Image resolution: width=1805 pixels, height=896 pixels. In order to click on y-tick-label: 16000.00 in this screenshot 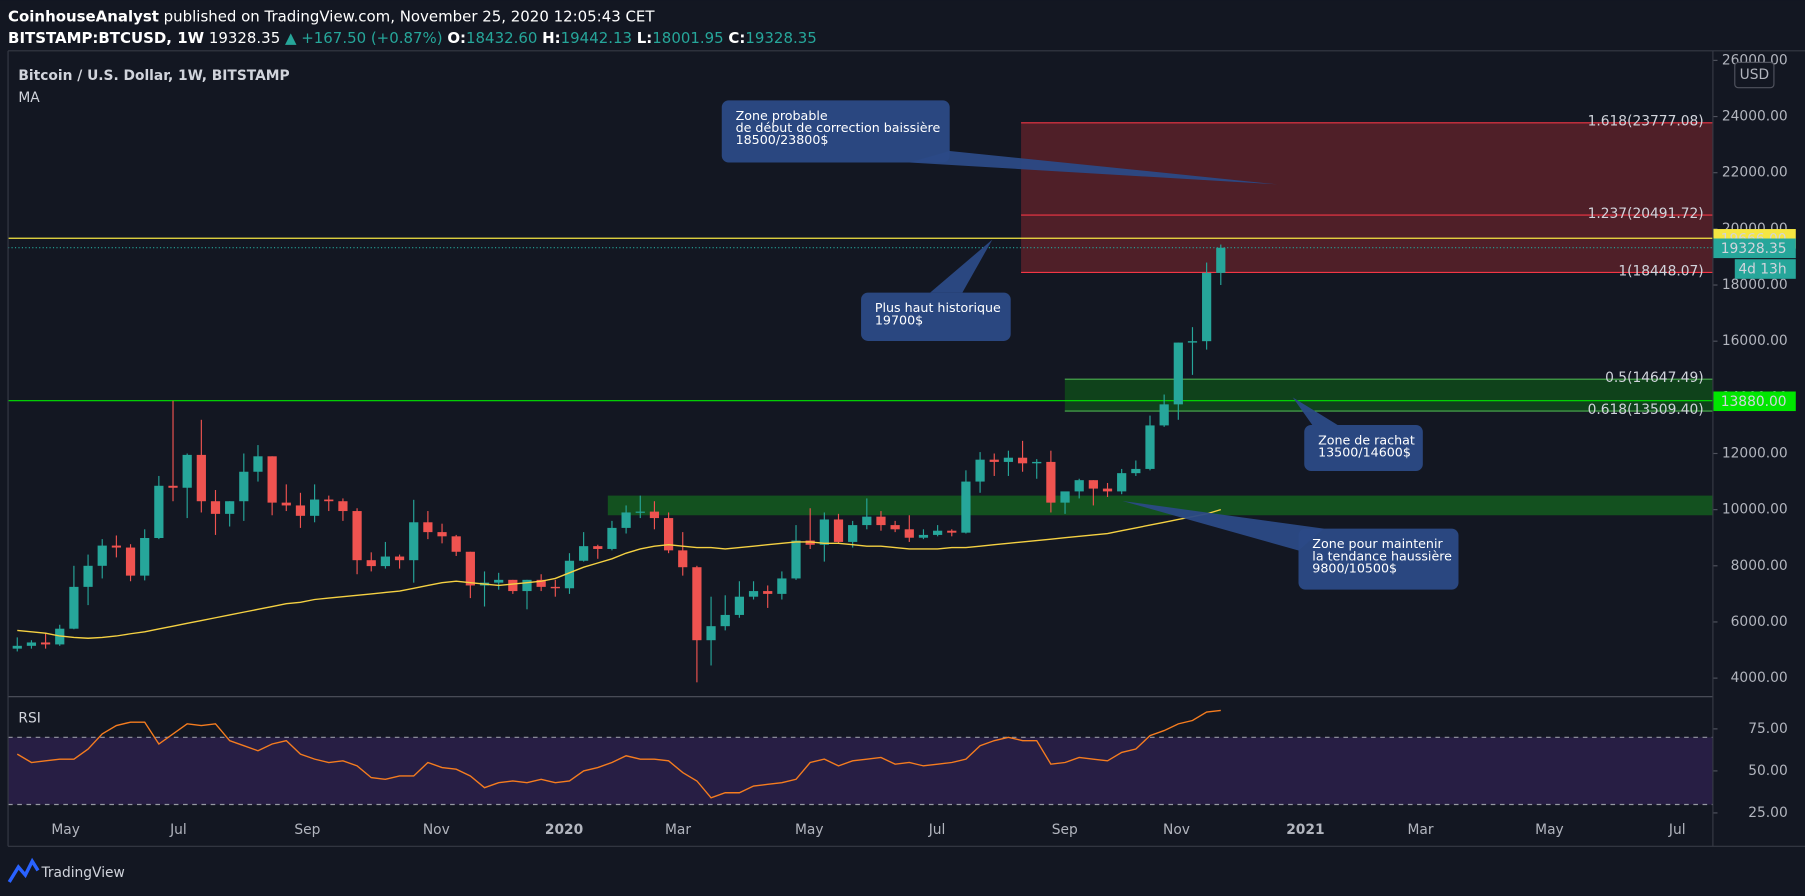, I will do `click(1755, 341)`.